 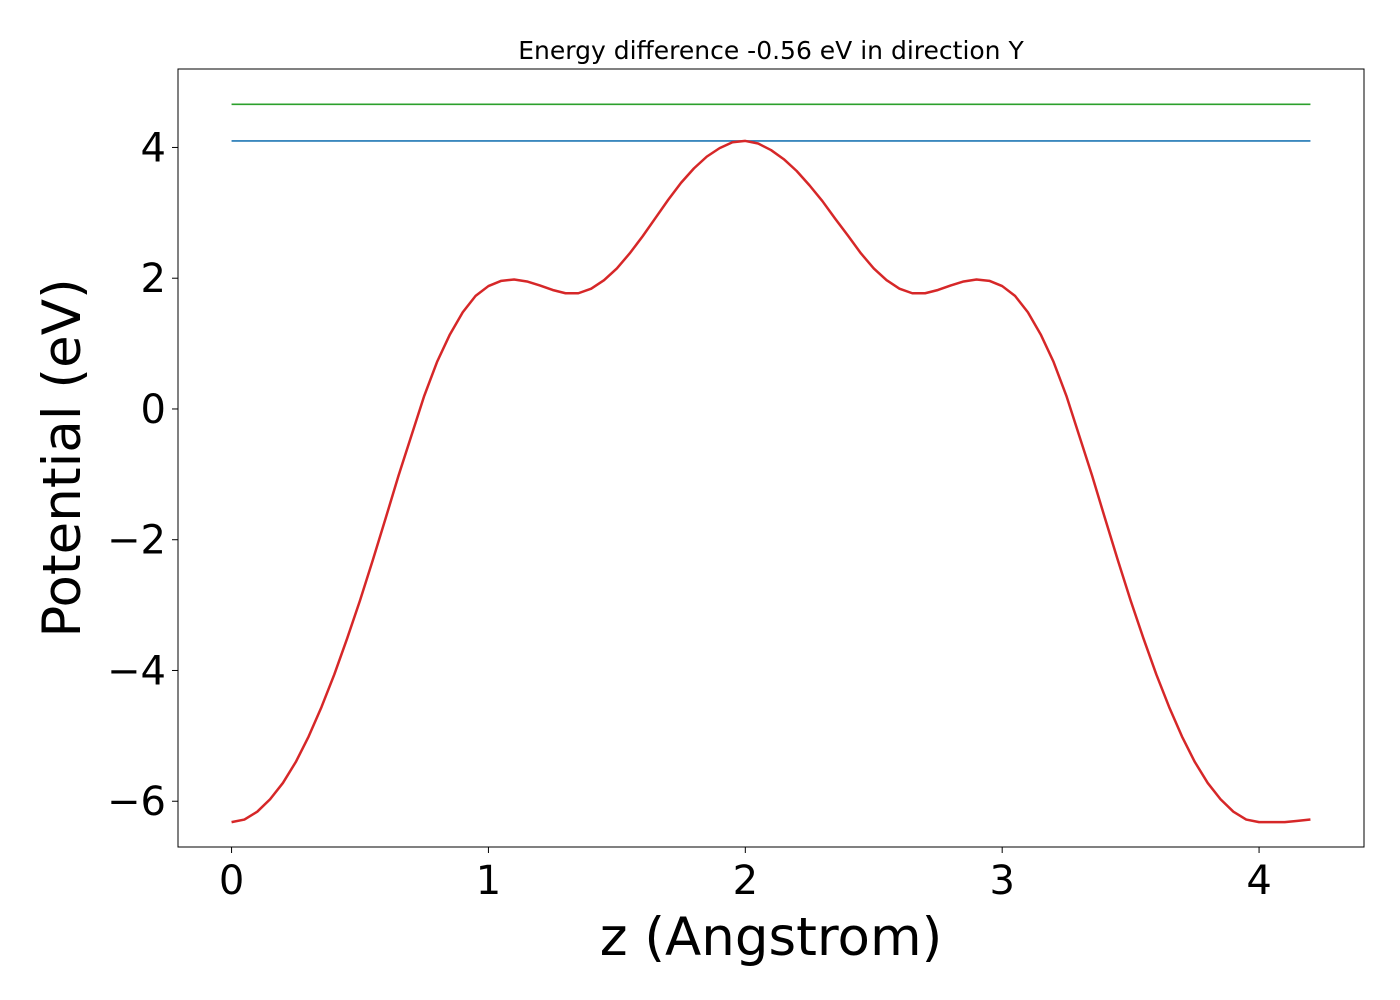 I want to click on y-tick-label: −2, so click(x=136, y=541).